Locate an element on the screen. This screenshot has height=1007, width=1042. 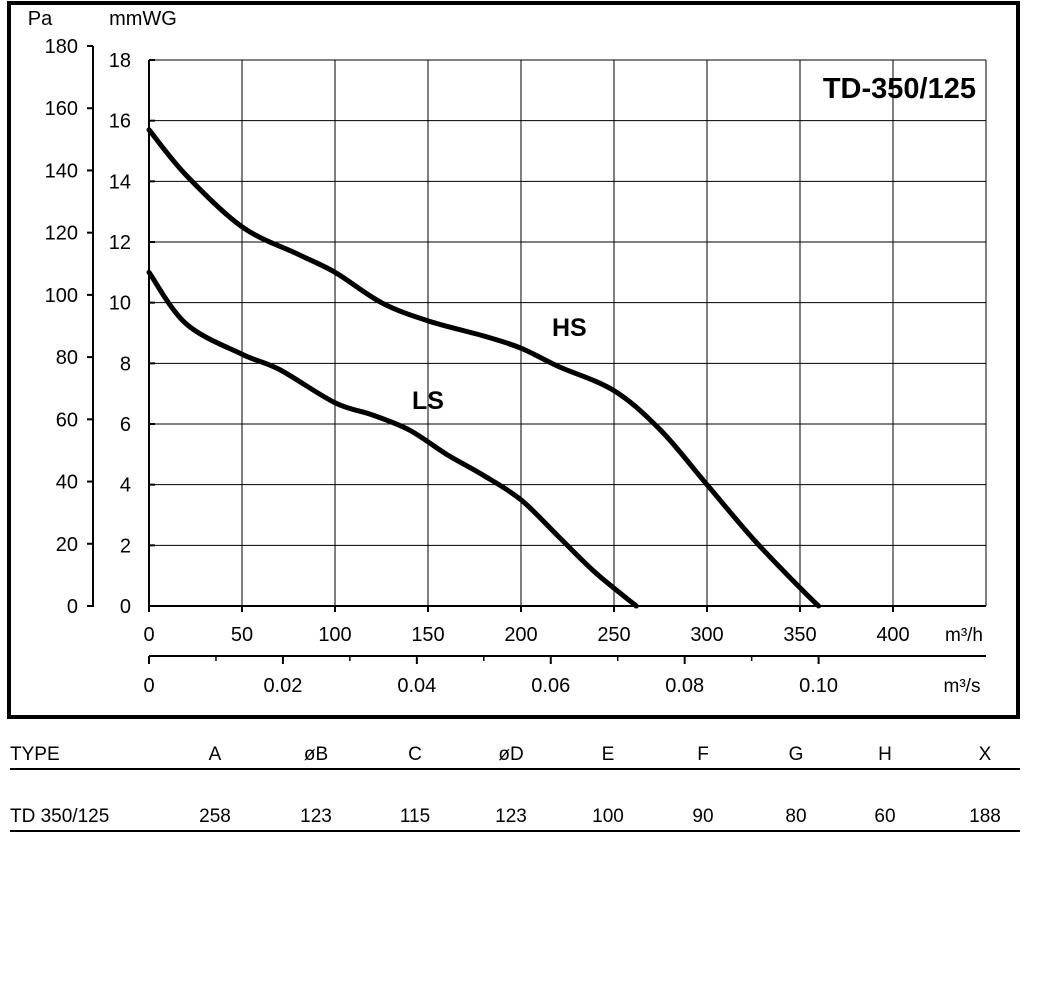
cell-e: 100 is located at coordinates (608, 816).